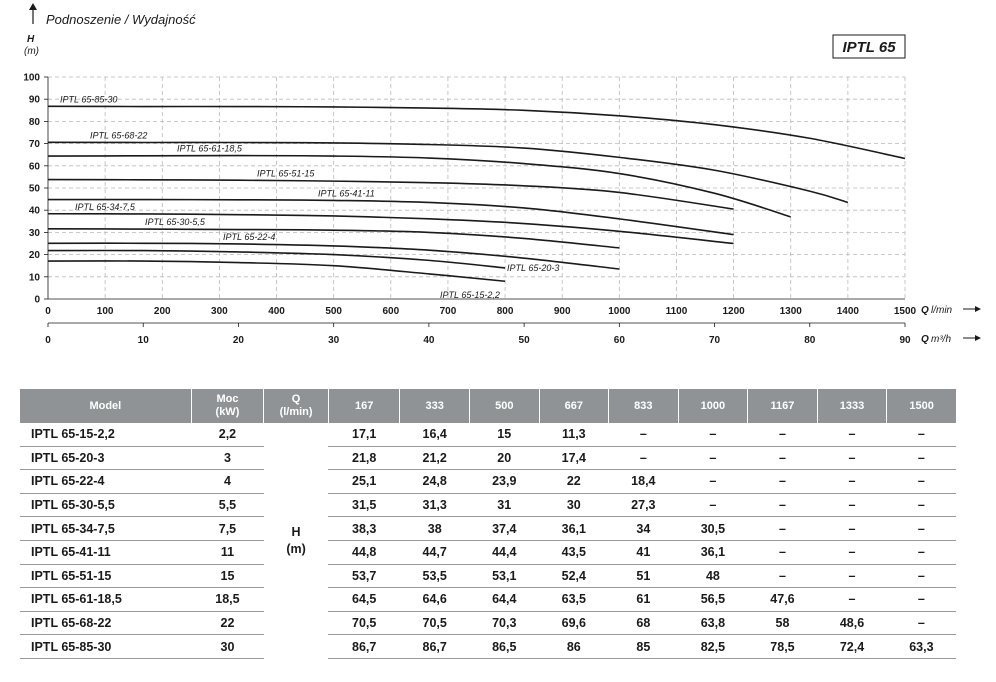  Describe the element at coordinates (504, 435) in the screenshot. I see `head-value-cell: 15` at that location.